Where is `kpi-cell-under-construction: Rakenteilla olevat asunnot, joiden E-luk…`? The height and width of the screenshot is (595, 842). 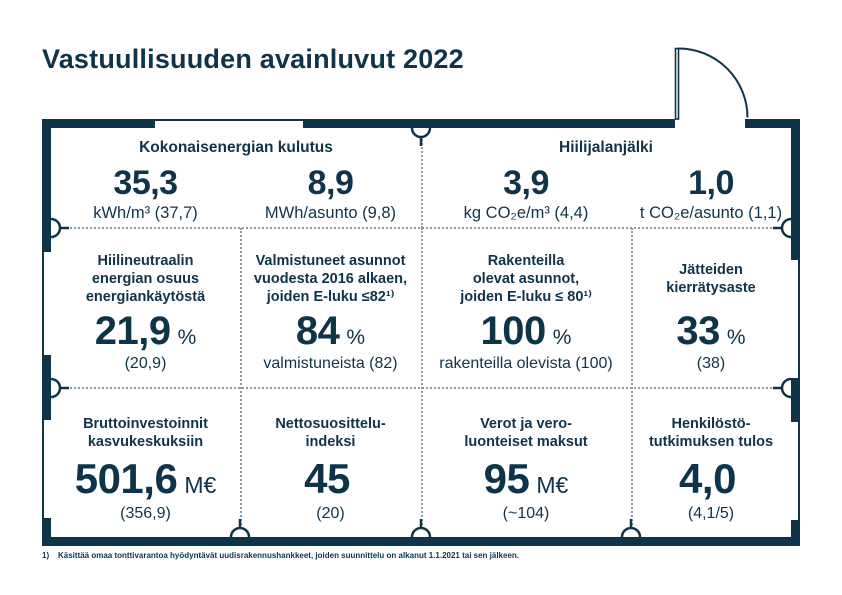
kpi-cell-under-construction: Rakenteilla olevat asunnot, joiden E-luk… is located at coordinates (526, 308).